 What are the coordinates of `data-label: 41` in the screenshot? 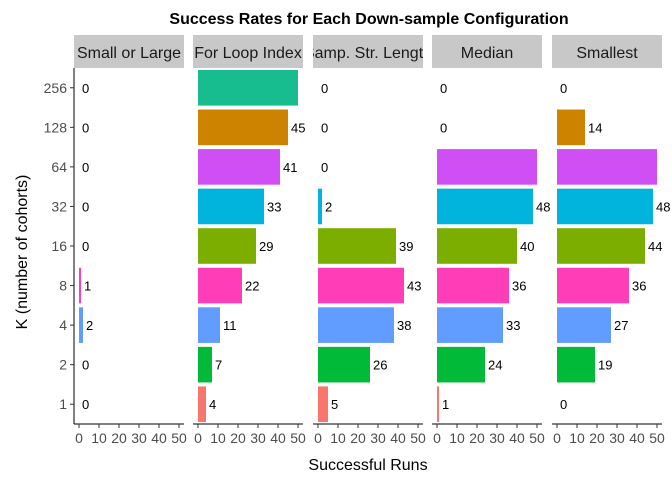 It's located at (290, 167).